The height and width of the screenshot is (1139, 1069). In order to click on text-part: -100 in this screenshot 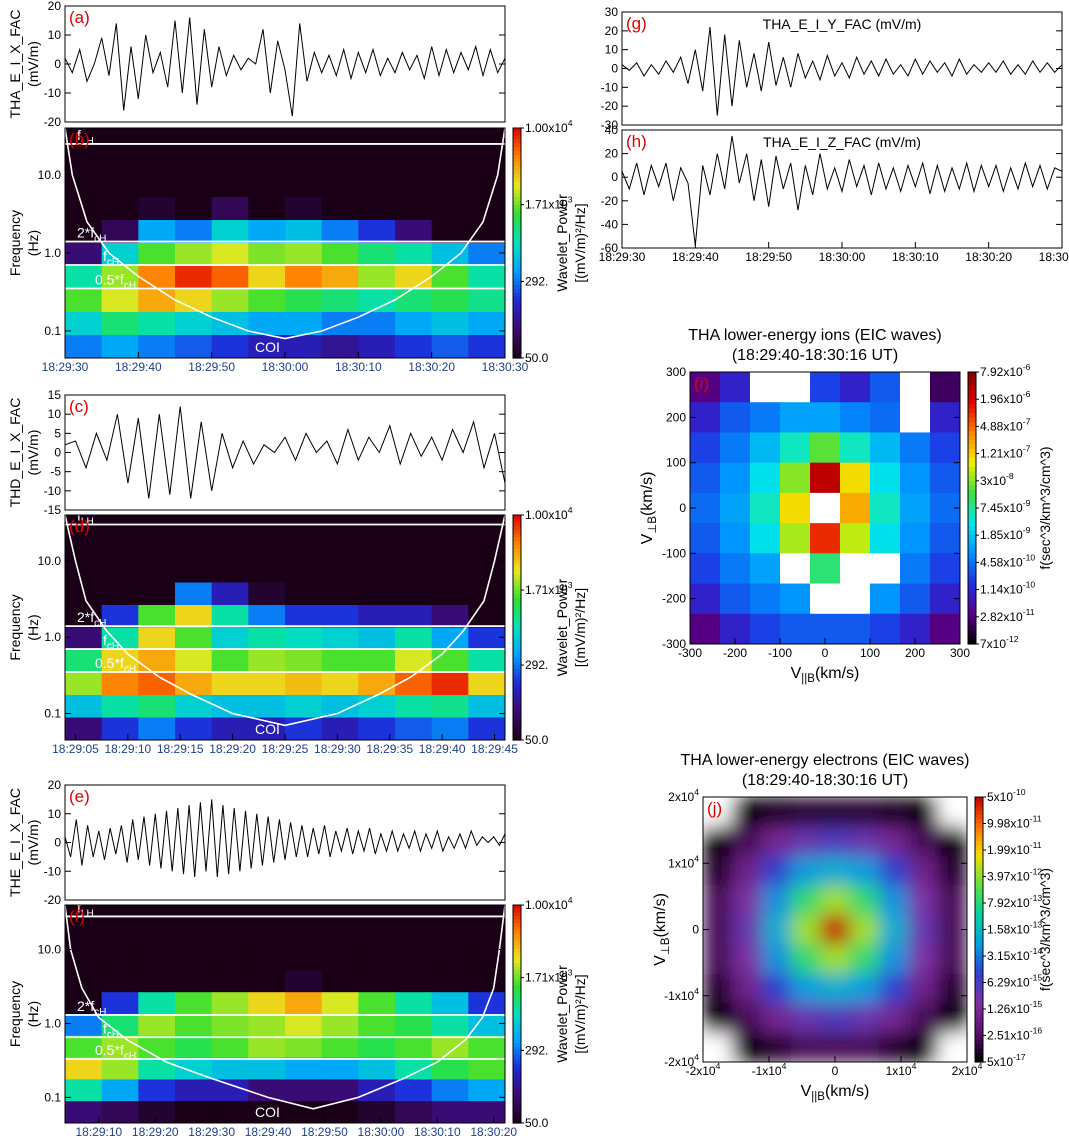, I will do `click(674, 553)`.